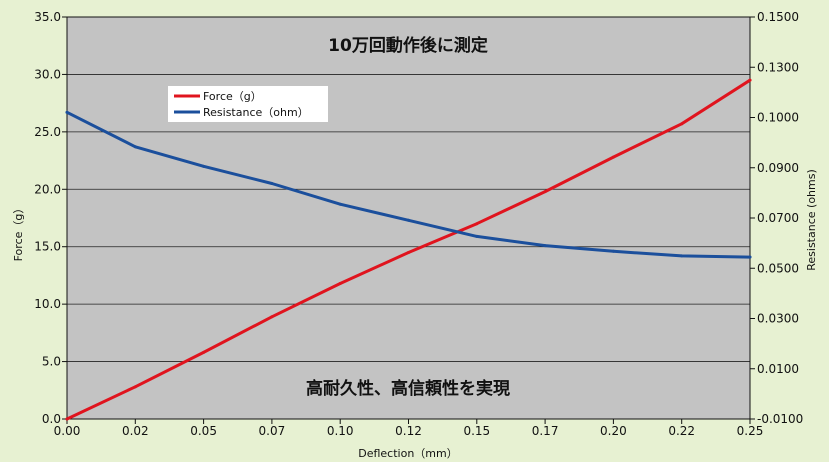  I want to click on legend-force-label: Force（g）, so click(232, 96).